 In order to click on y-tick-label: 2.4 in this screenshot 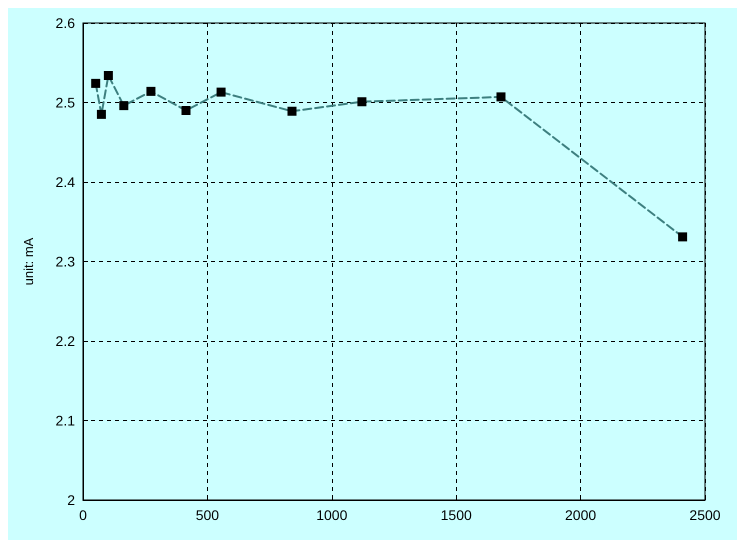, I will do `click(66, 182)`.